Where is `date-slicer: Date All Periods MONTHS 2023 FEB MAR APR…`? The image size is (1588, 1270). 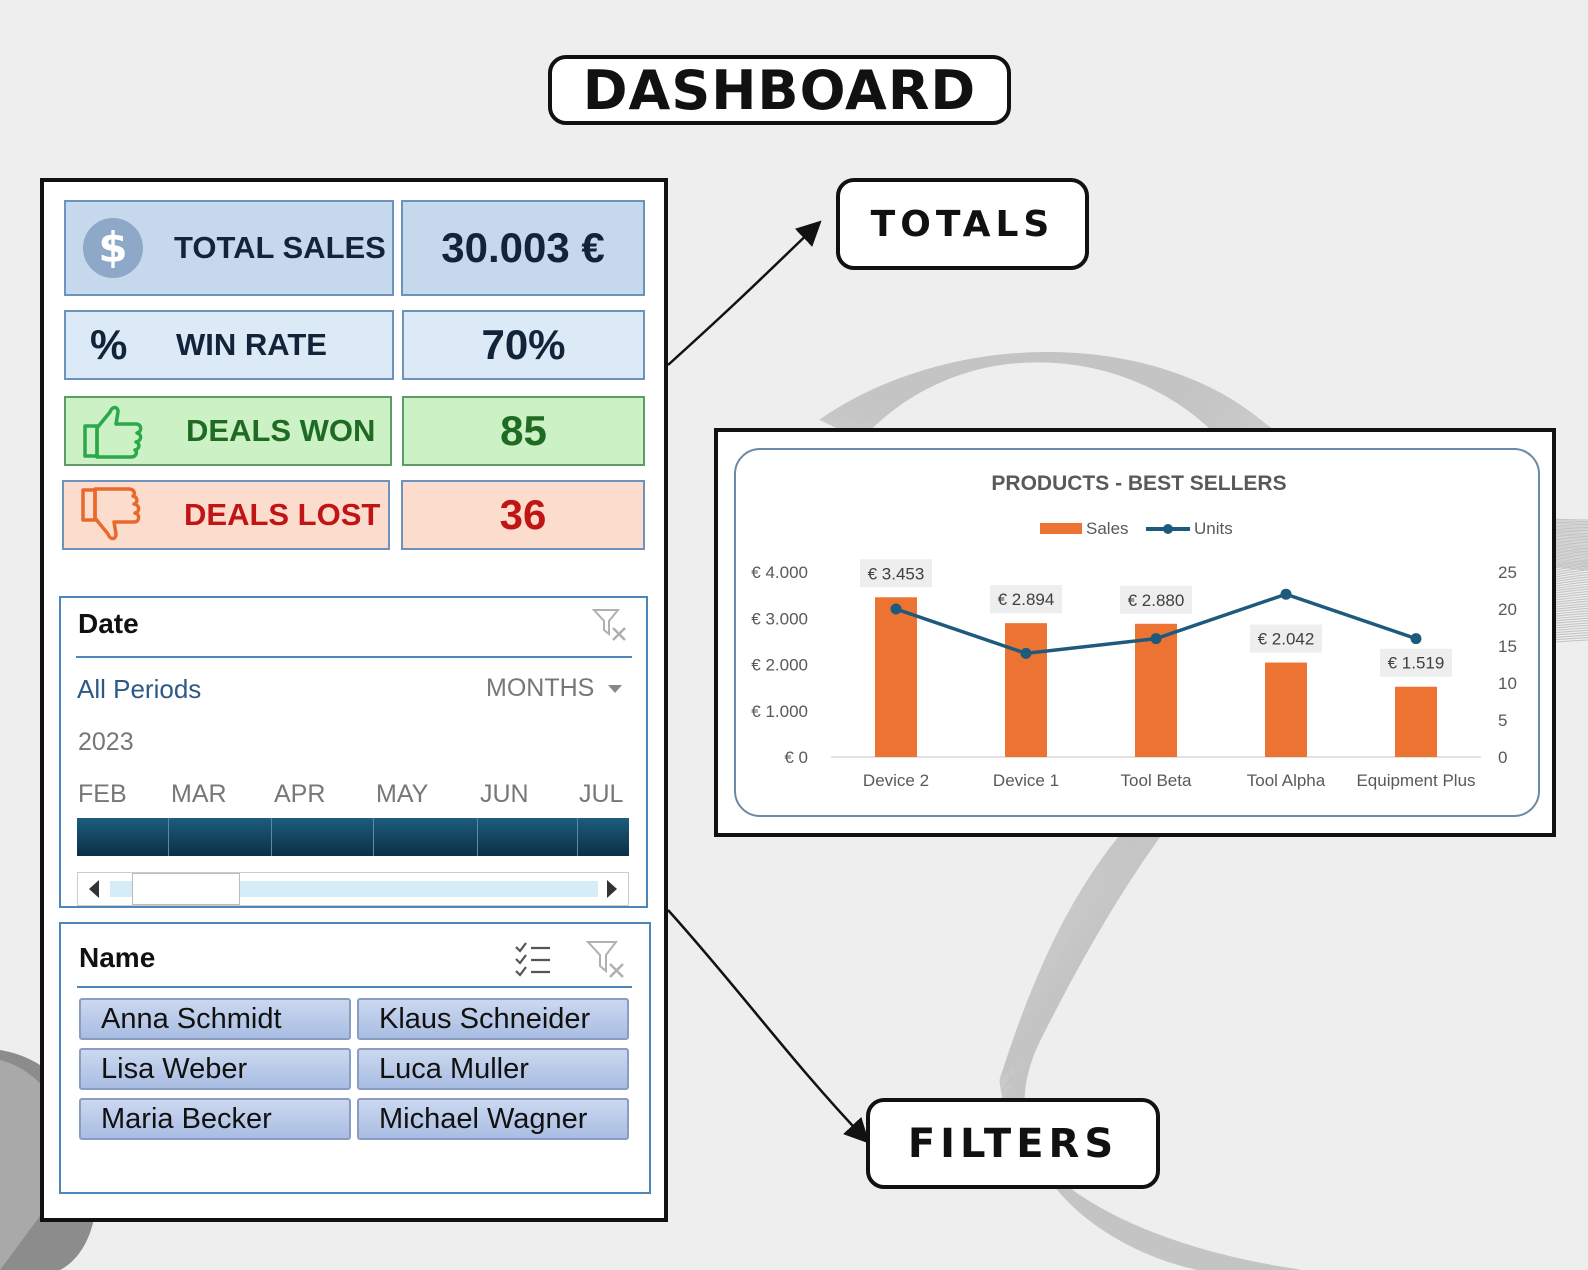 date-slicer: Date All Periods MONTHS 2023 FEB MAR APR… is located at coordinates (353, 752).